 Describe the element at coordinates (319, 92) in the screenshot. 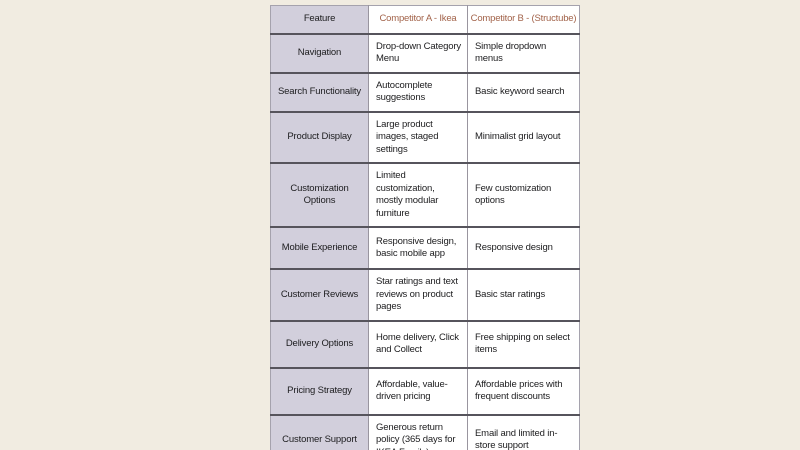

I see `feature-cell: Search Functionality` at that location.